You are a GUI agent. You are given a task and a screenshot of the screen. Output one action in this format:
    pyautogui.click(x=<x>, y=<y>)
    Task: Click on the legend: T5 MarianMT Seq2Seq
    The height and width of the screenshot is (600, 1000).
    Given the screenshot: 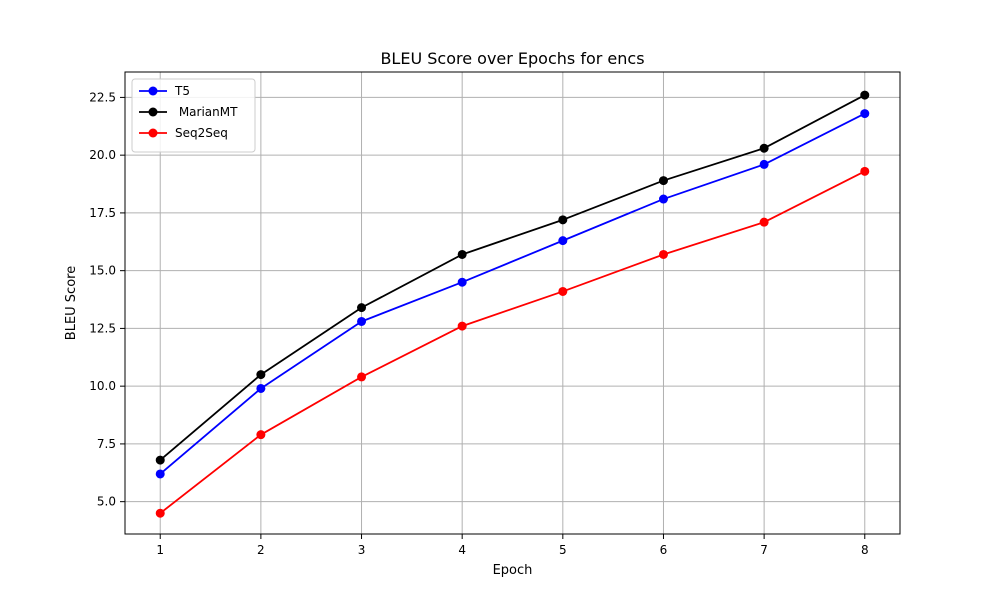 What is the action you would take?
    pyautogui.click(x=193, y=115)
    